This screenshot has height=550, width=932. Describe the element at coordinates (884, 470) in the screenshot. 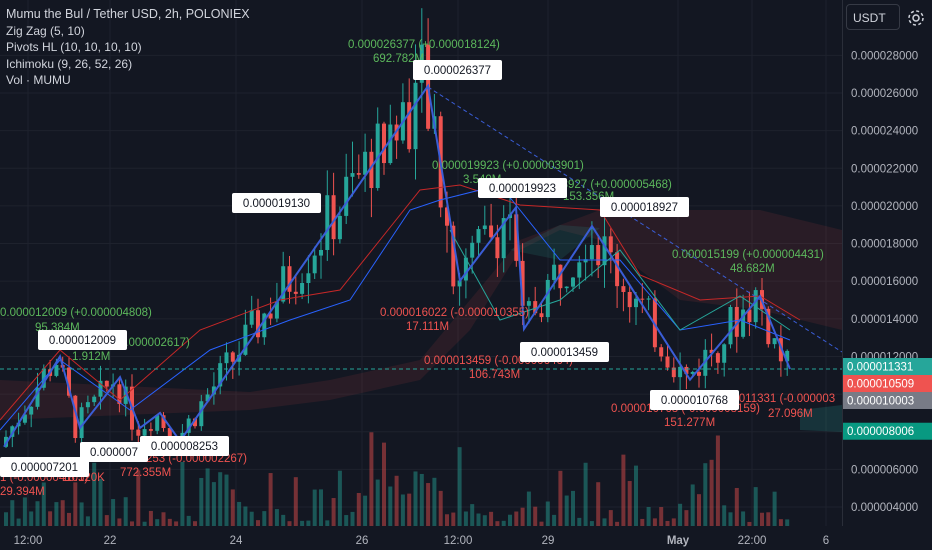

I see `price-tick-label: 0.000006000` at that location.